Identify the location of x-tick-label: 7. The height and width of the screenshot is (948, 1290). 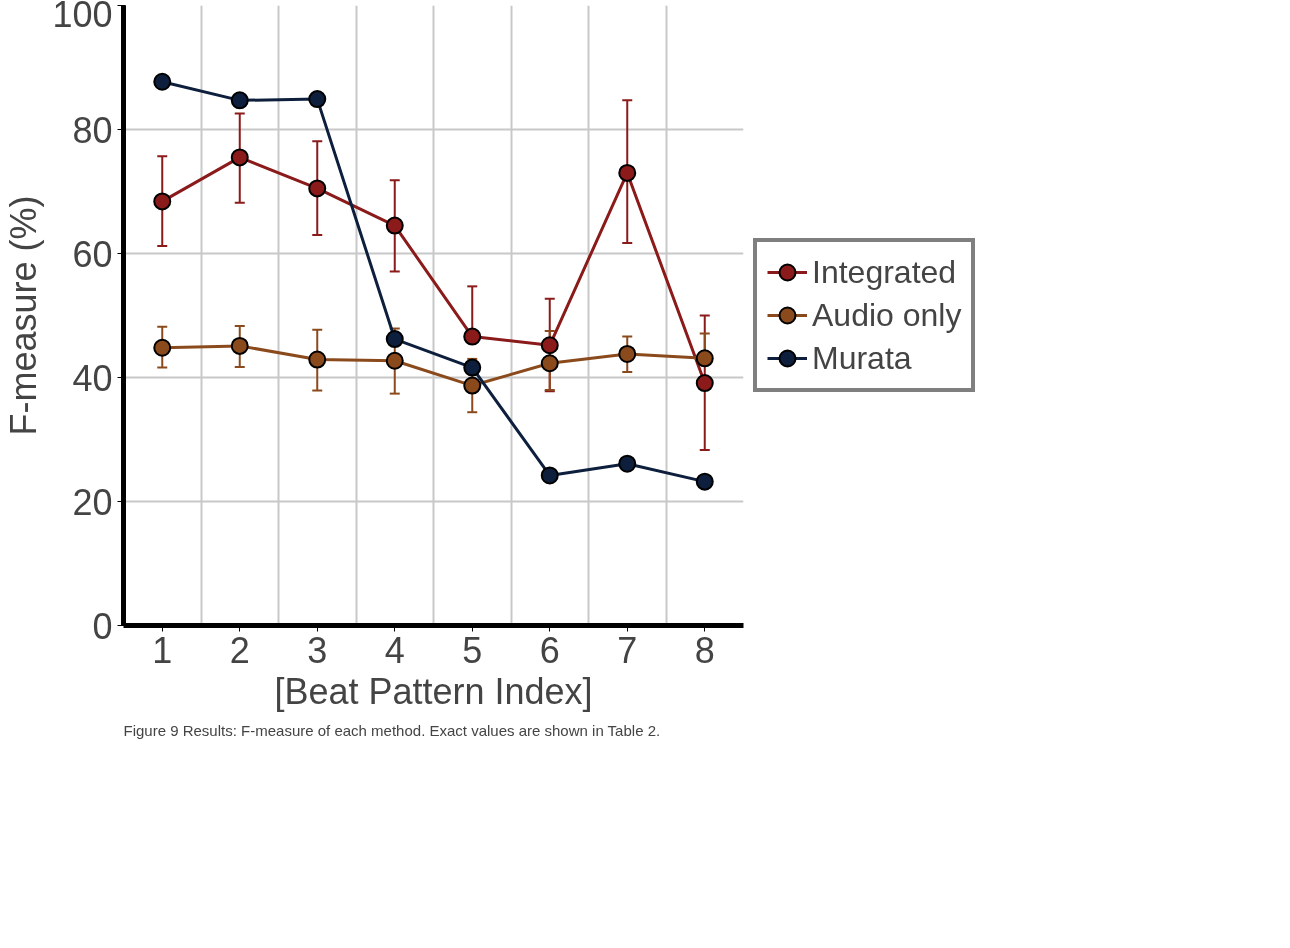
(627, 650).